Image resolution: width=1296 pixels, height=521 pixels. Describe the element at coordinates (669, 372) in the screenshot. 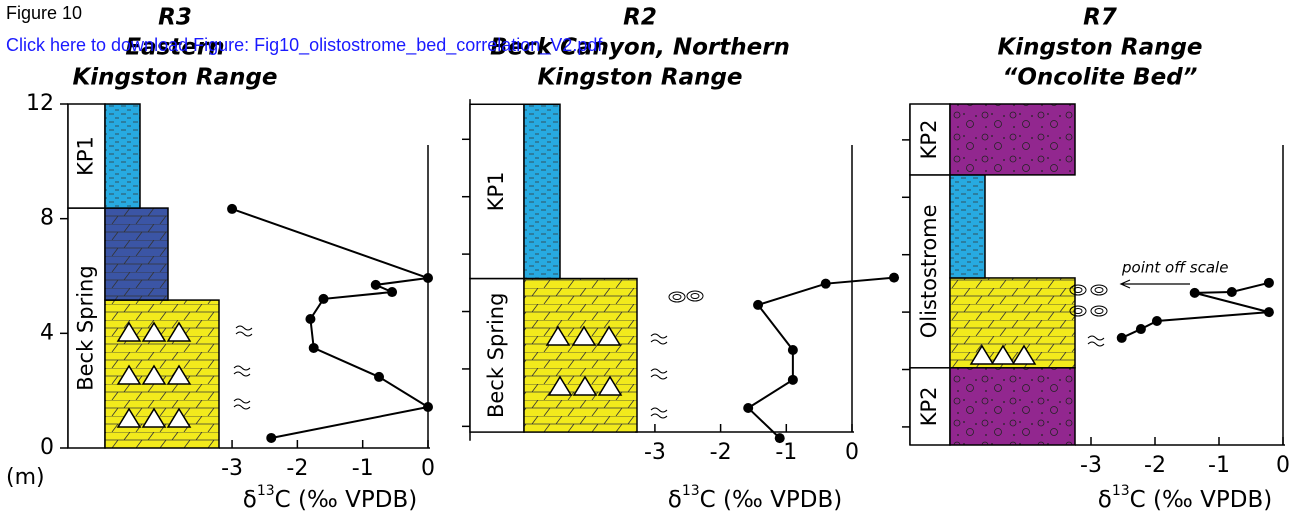

I see `ripple-symbol` at that location.